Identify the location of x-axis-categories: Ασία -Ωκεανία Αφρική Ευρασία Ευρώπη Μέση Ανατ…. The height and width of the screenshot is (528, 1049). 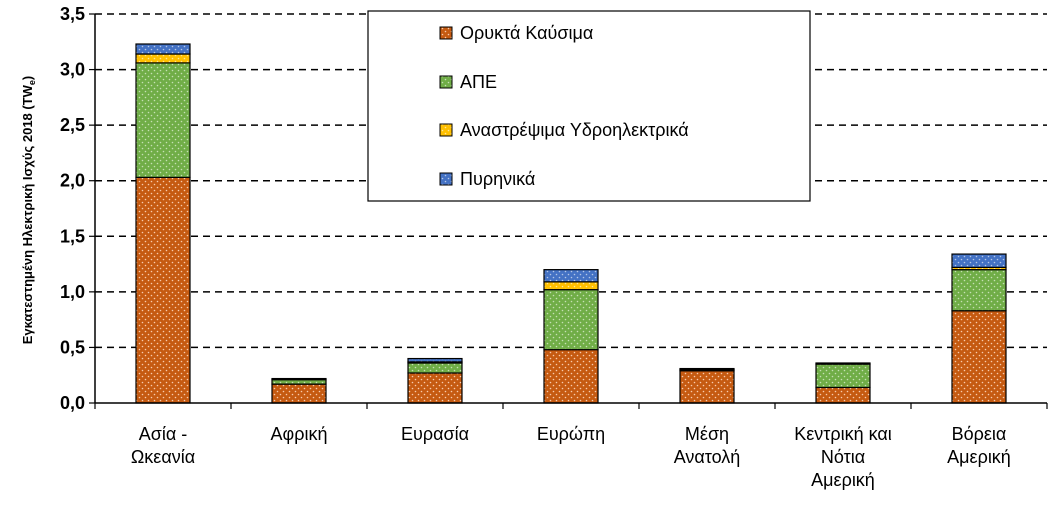
(571, 457).